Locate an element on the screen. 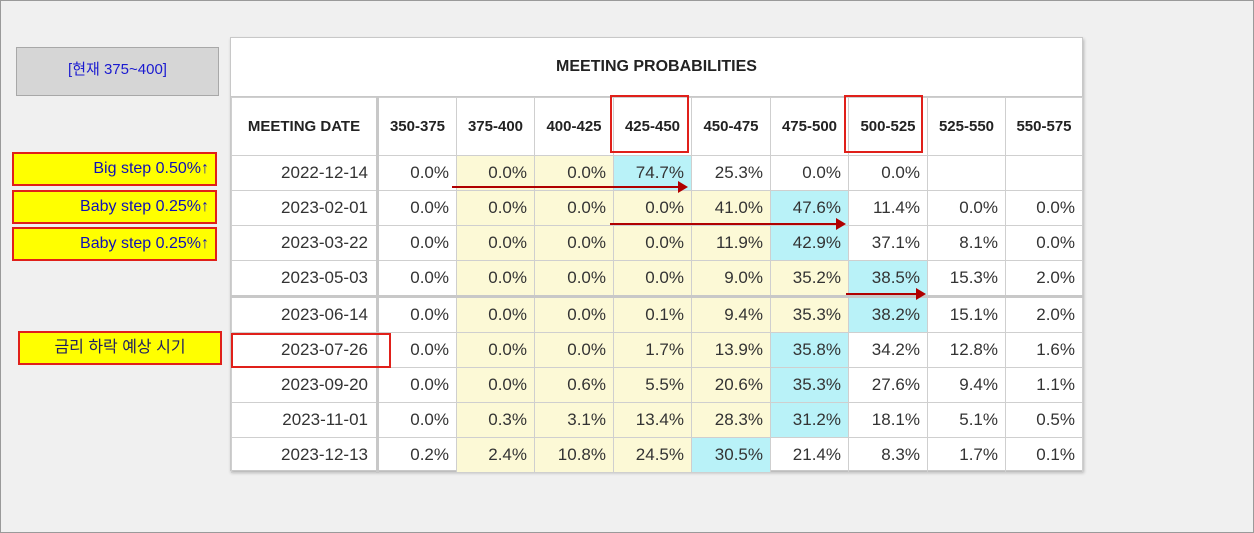  header-525-550: 525-550 is located at coordinates (966, 126).